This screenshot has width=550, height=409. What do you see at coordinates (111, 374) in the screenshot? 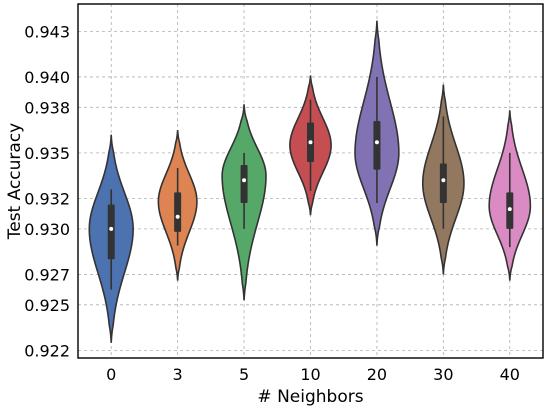
I see `x-tick-label: 0` at bounding box center [111, 374].